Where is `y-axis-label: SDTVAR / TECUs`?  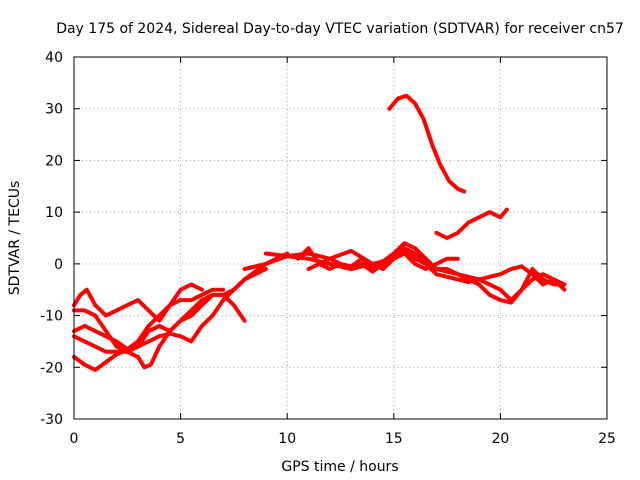 y-axis-label: SDTVAR / TECUs is located at coordinates (15, 238).